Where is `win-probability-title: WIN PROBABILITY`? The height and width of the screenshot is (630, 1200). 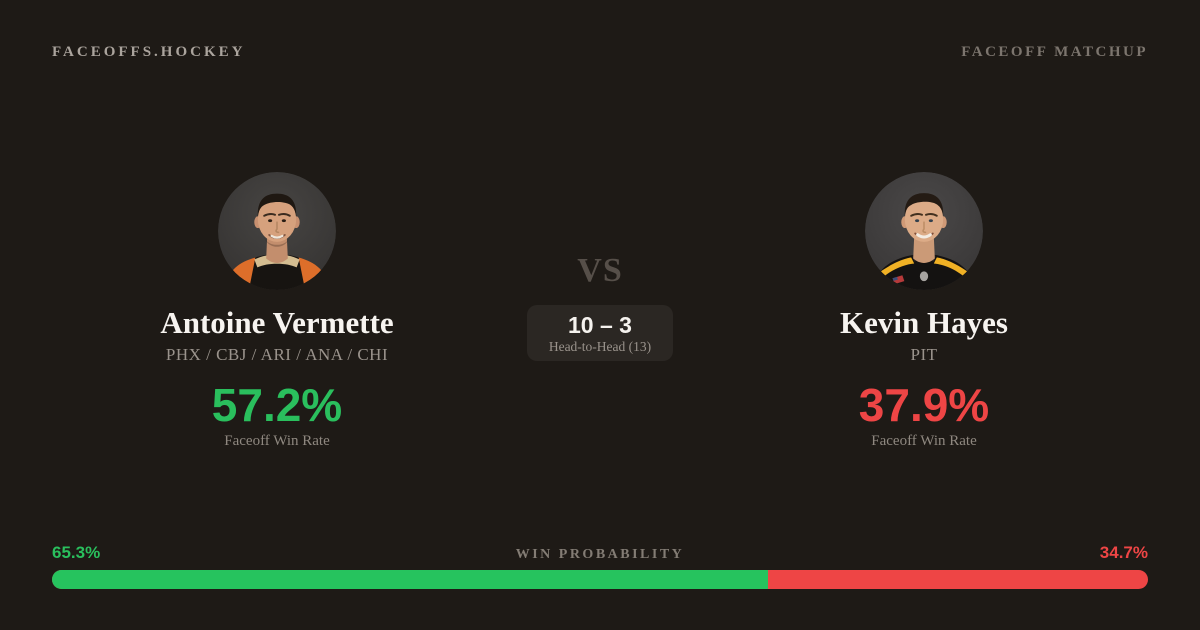
win-probability-title: WIN PROBABILITY is located at coordinates (600, 554).